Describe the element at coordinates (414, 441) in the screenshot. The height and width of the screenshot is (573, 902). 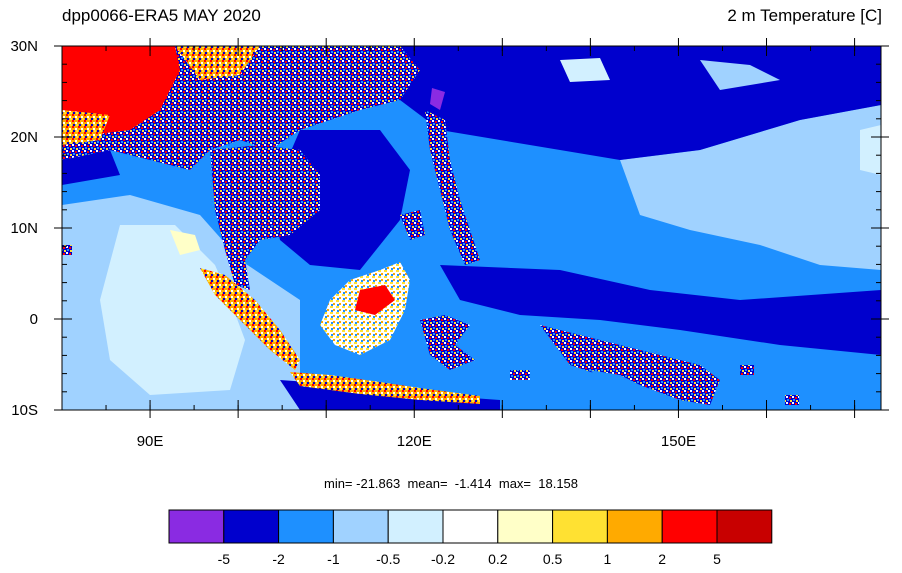
I see `lon-tick-label: 120E` at that location.